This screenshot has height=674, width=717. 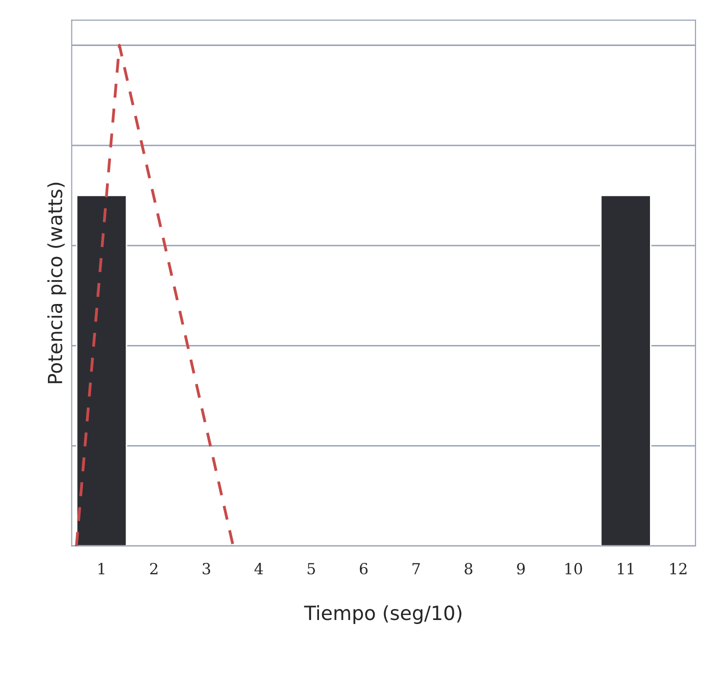 I want to click on y-axis-title: Potencia pico (watts), so click(x=56, y=283).